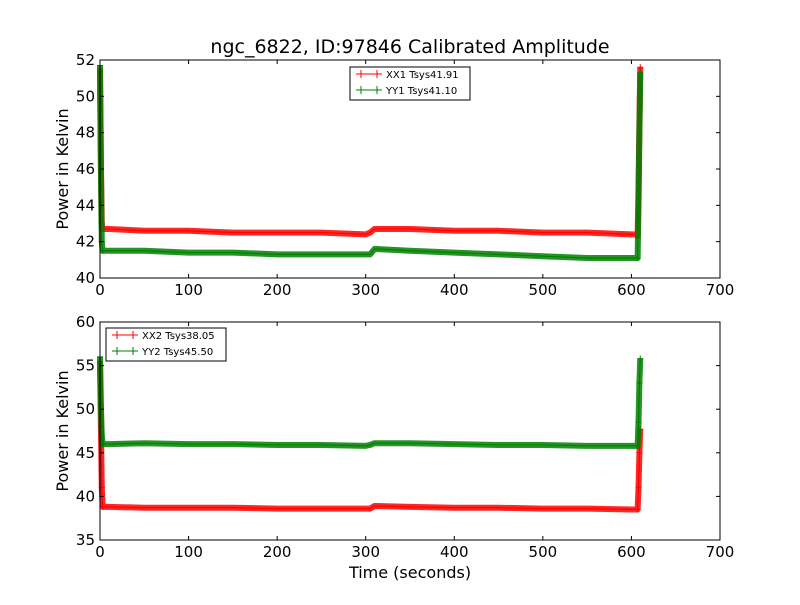 The image size is (800, 605). Describe the element at coordinates (178, 336) in the screenshot. I see `legend-label-xx2: XX2 Tsys38.05` at that location.